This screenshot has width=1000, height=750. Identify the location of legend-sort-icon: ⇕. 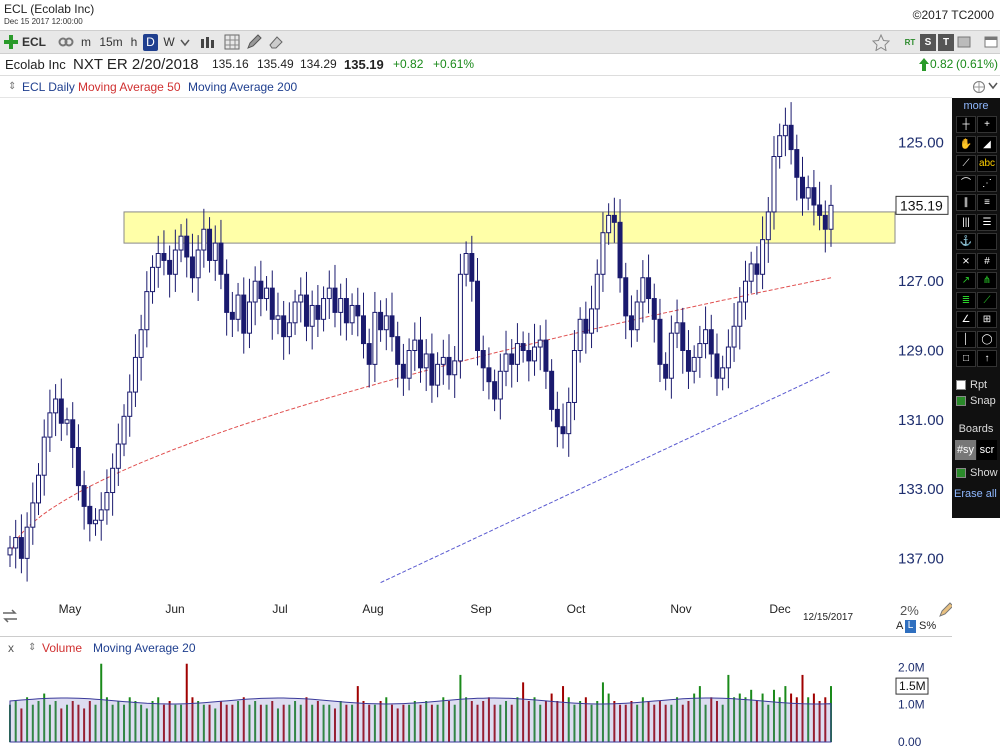
(12, 86).